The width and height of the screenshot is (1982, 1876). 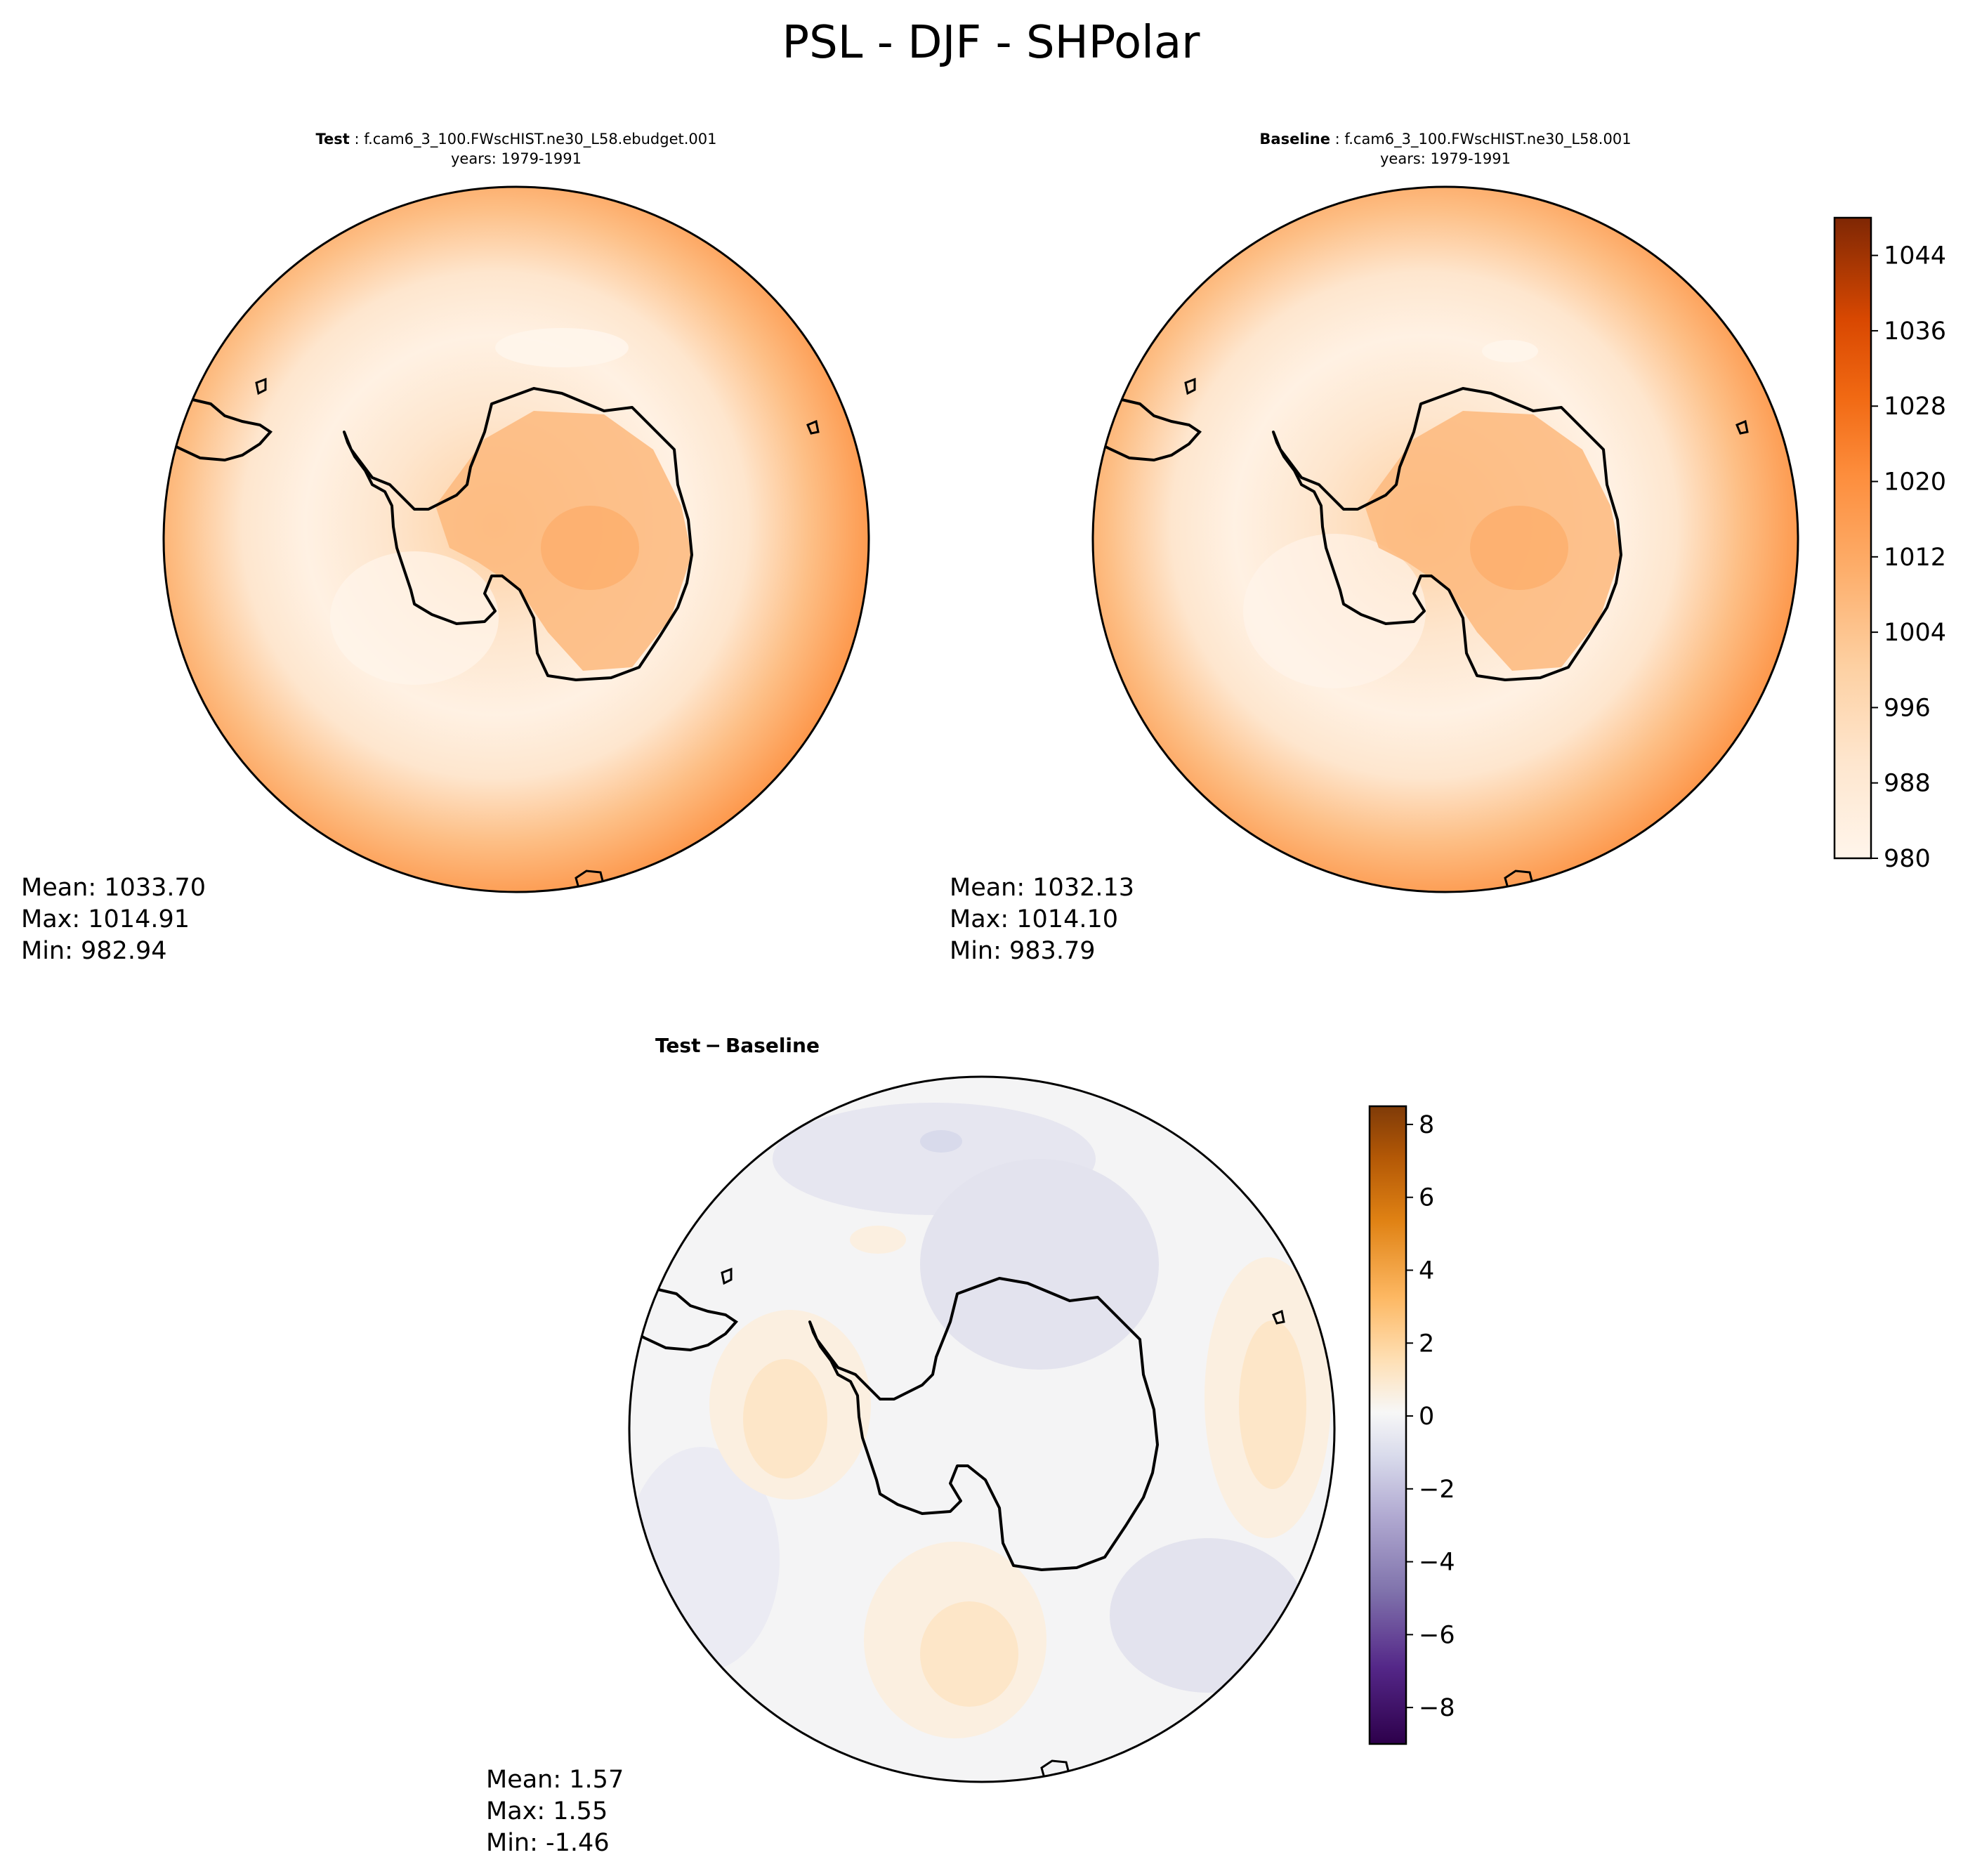 What do you see at coordinates (1437, 1563) in the screenshot?
I see `colorbar-tick-label: −4` at bounding box center [1437, 1563].